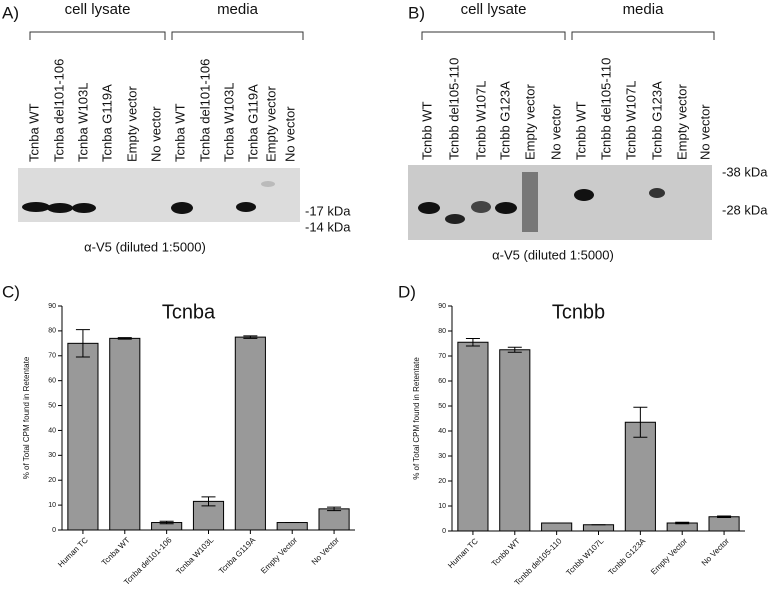 The height and width of the screenshot is (606, 778). I want to click on x-tick-label: Tcnbb WT, so click(506, 552).